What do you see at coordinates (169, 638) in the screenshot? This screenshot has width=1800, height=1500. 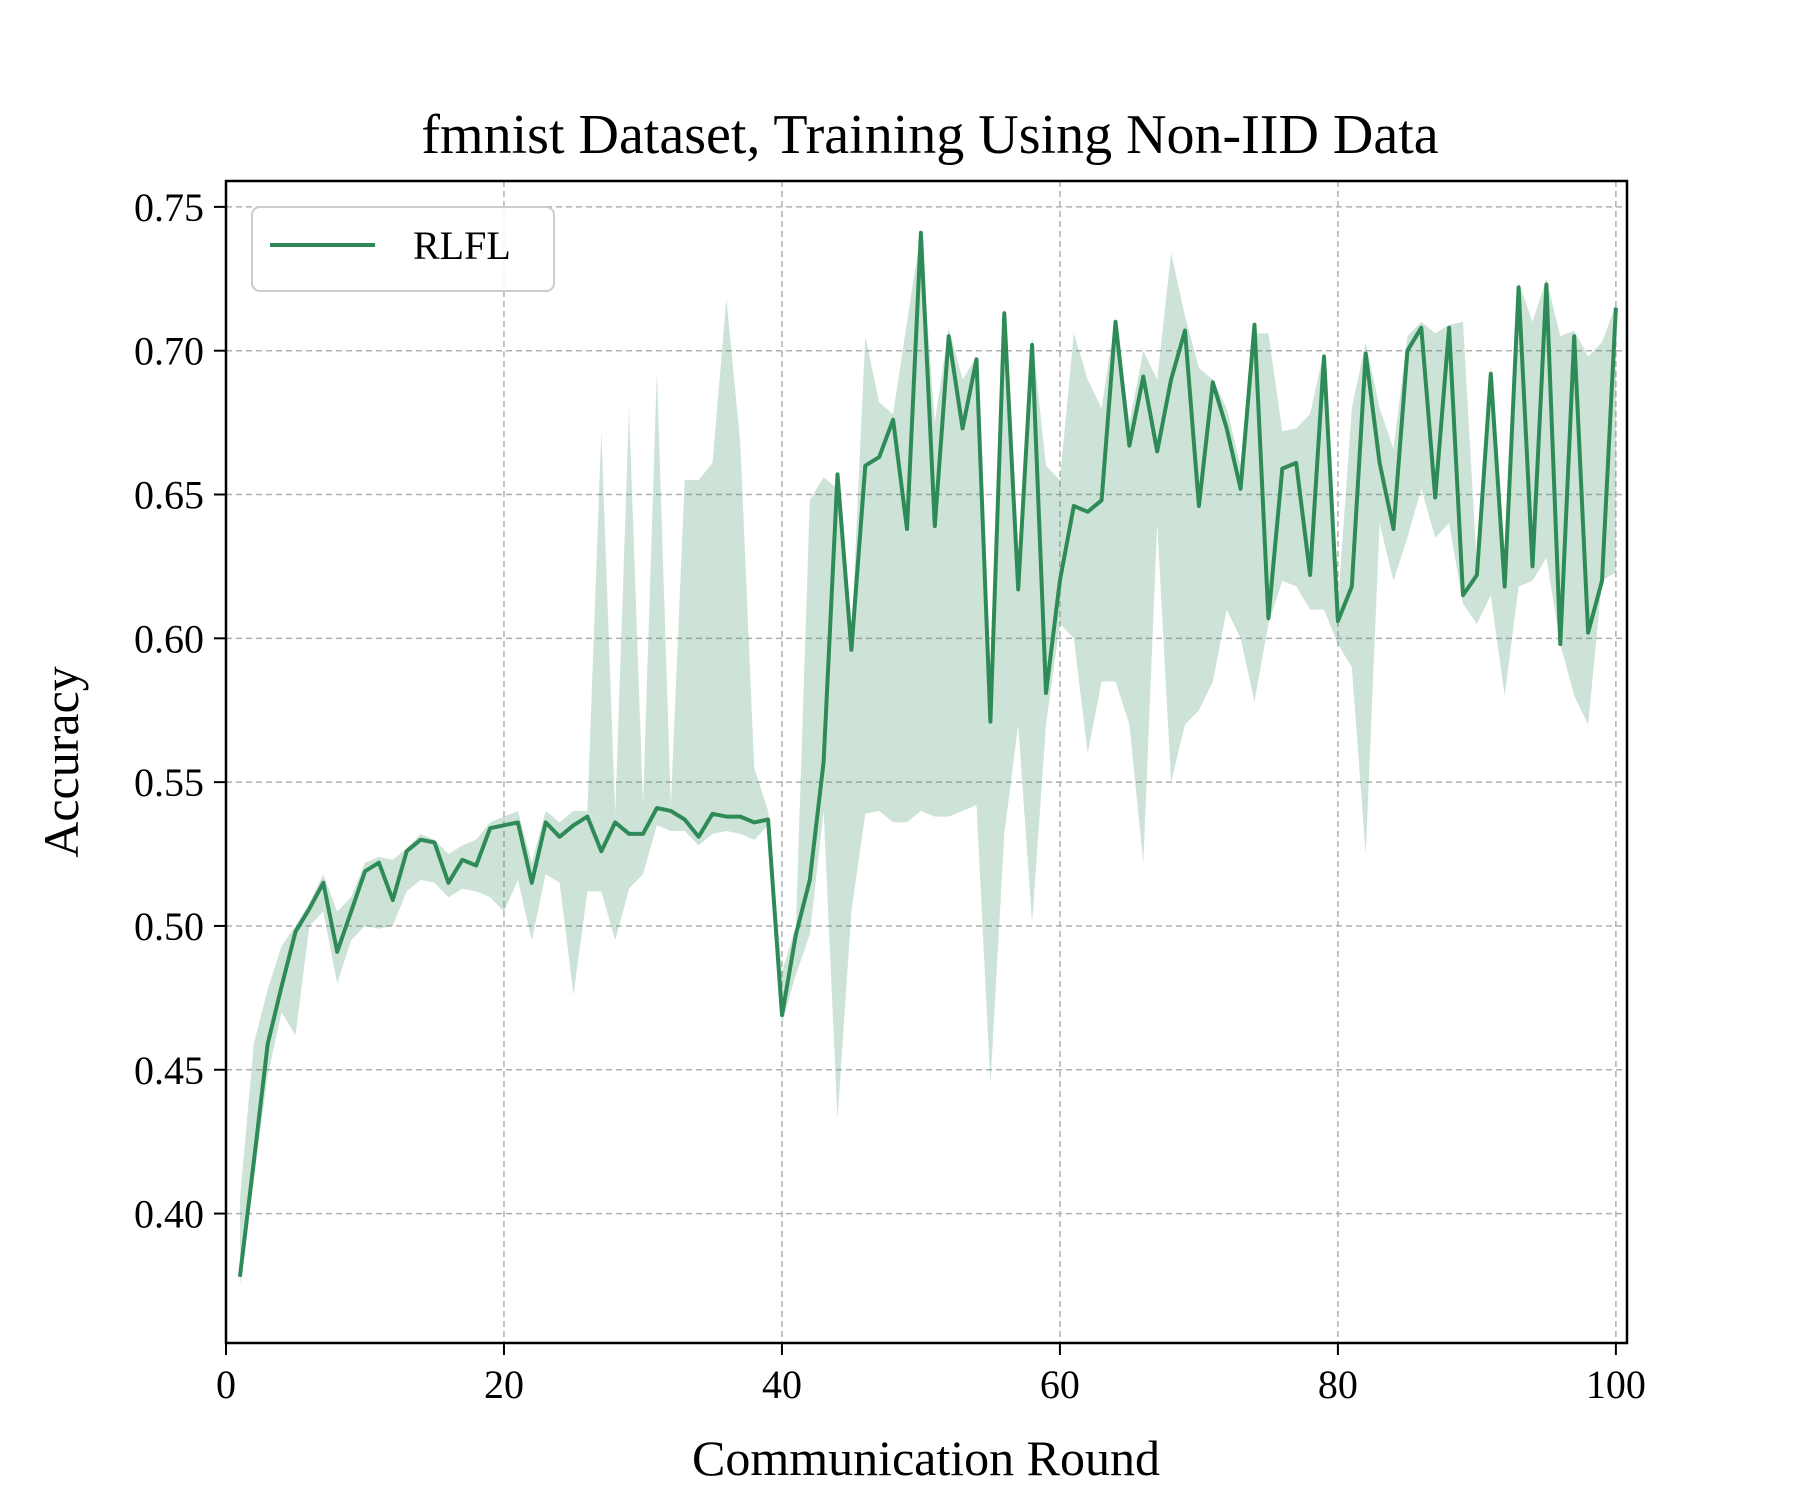 I see `y-tick-label: 0.60` at bounding box center [169, 638].